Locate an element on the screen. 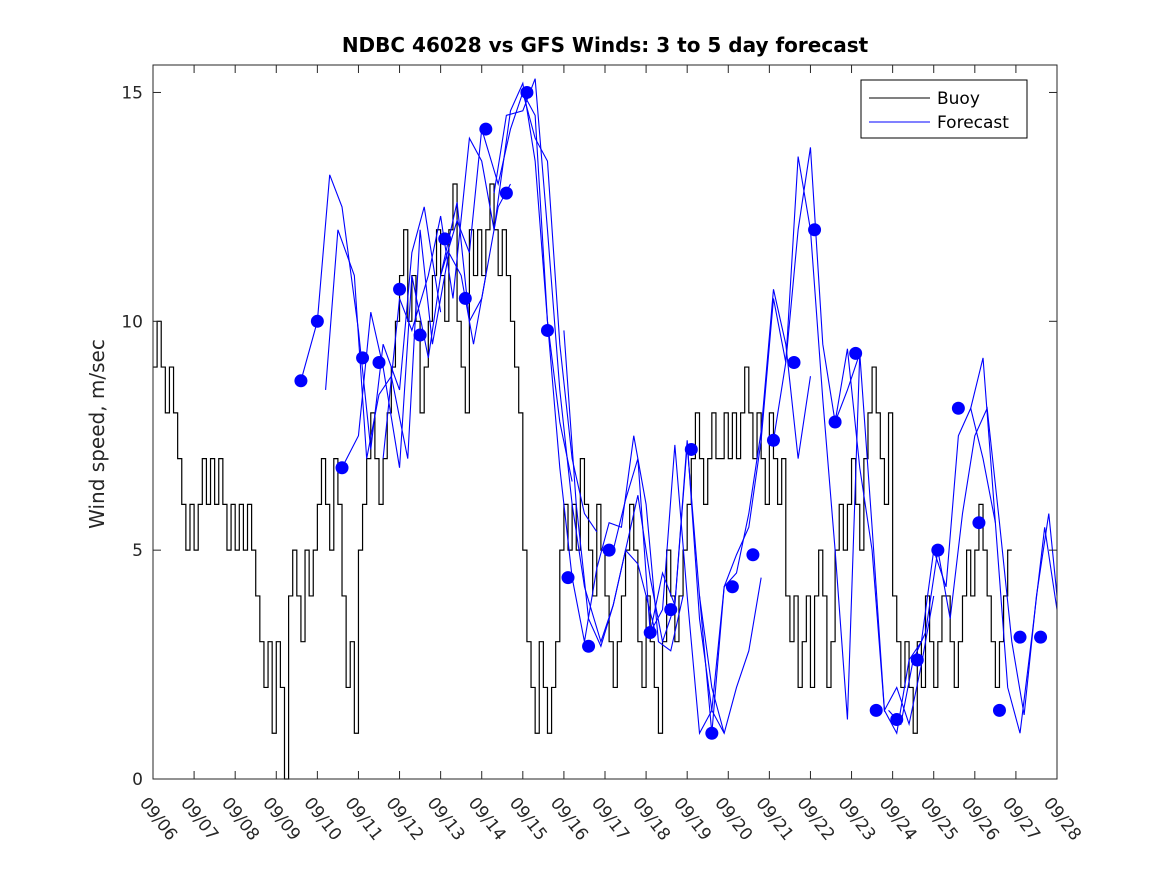  y-tick-label: 15 is located at coordinates (132, 93).